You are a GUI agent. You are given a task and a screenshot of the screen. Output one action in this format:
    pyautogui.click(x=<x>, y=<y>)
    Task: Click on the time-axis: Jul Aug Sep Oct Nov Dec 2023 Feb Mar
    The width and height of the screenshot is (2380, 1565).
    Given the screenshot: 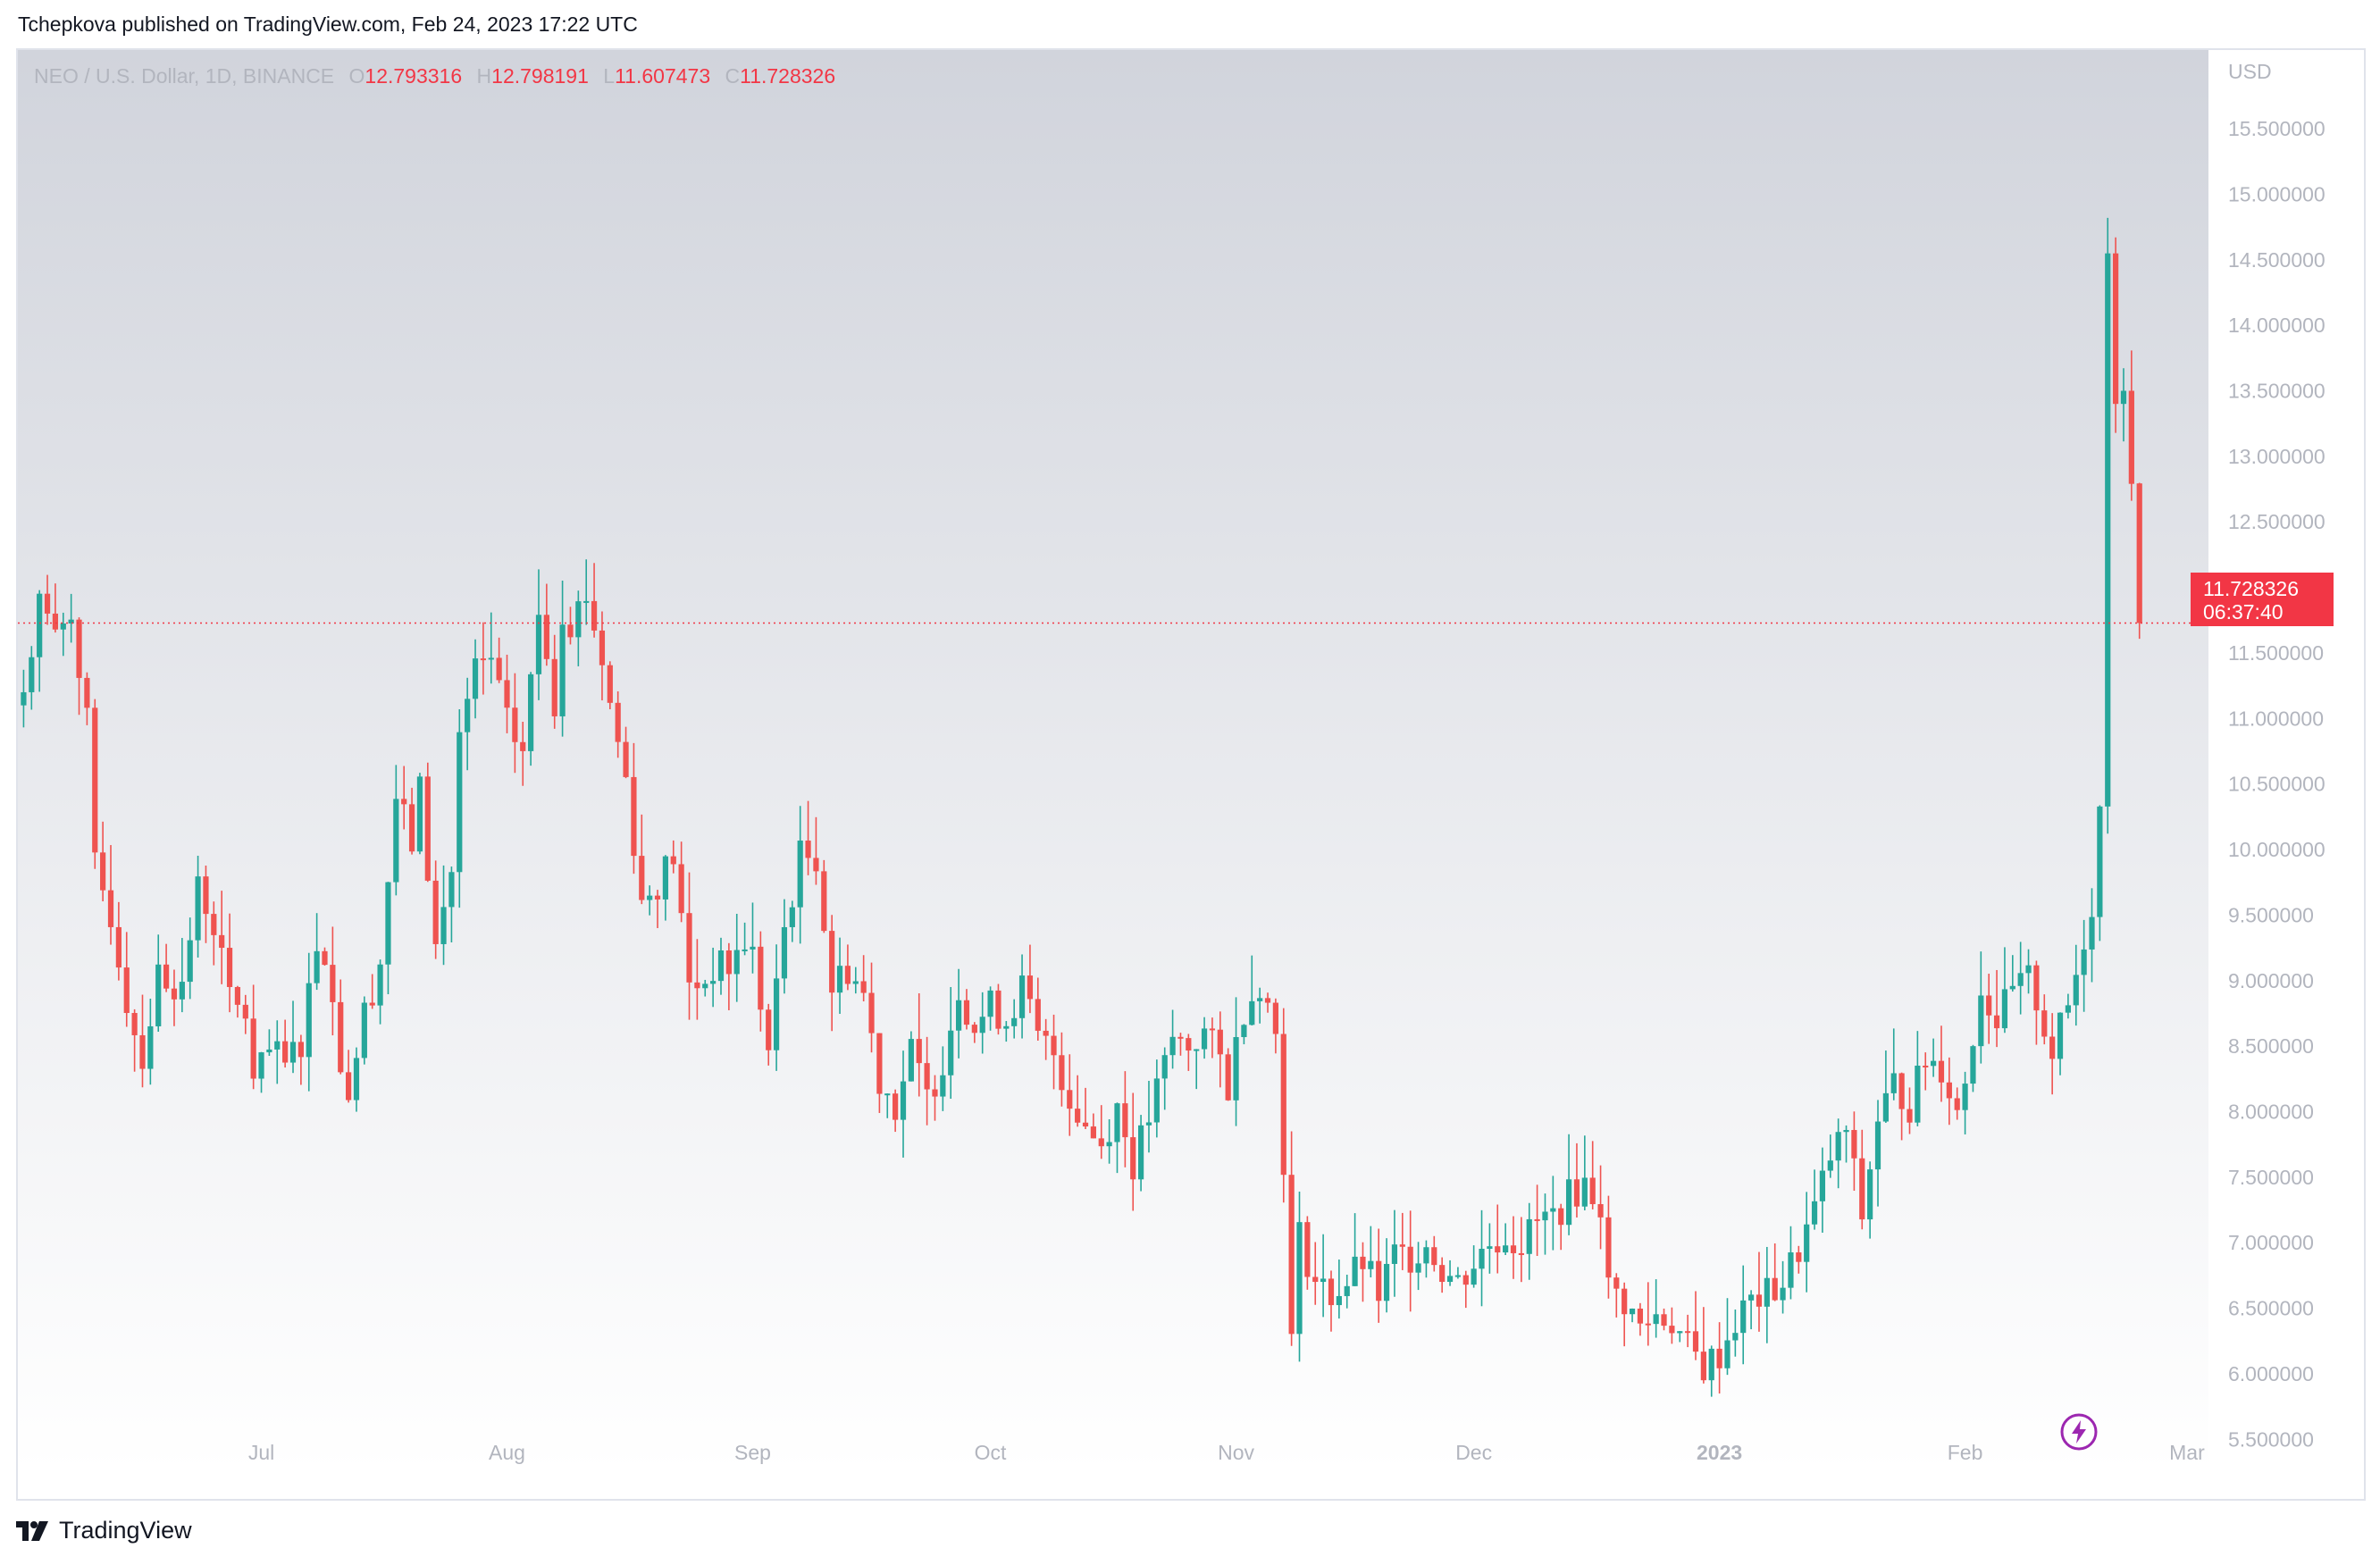 What is the action you would take?
    pyautogui.click(x=1226, y=1452)
    